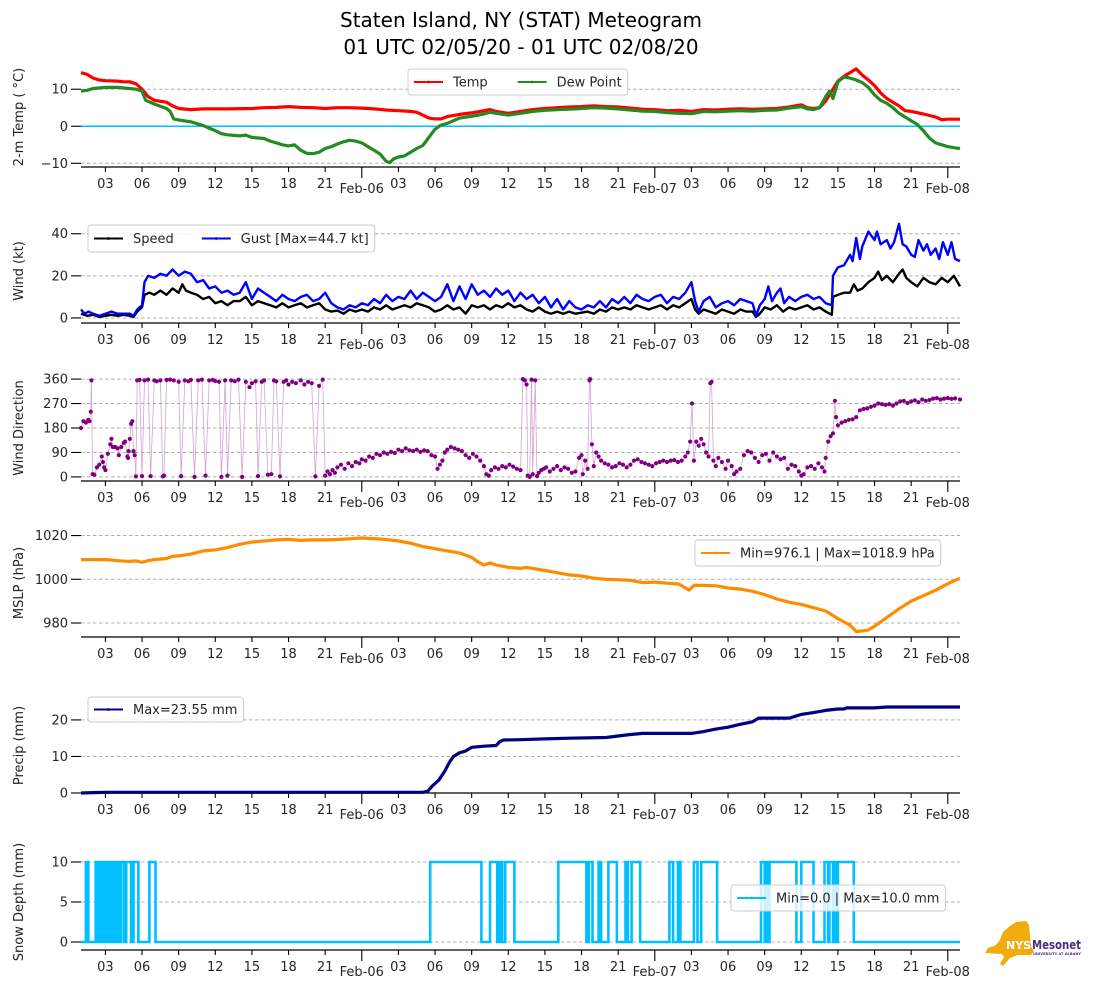 Image resolution: width=1094 pixels, height=1001 pixels. I want to click on x-tick-label: 18, so click(288, 340).